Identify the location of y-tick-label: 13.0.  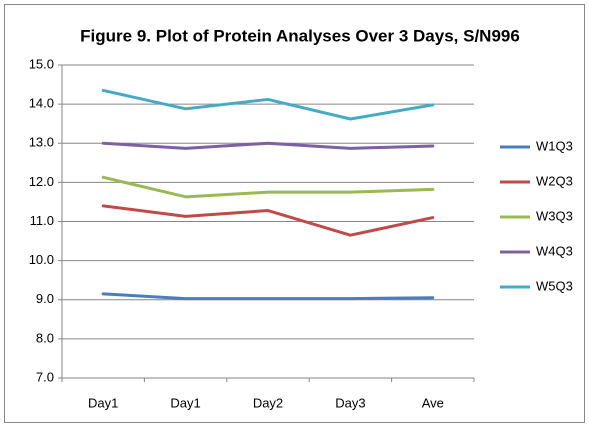
(41, 142).